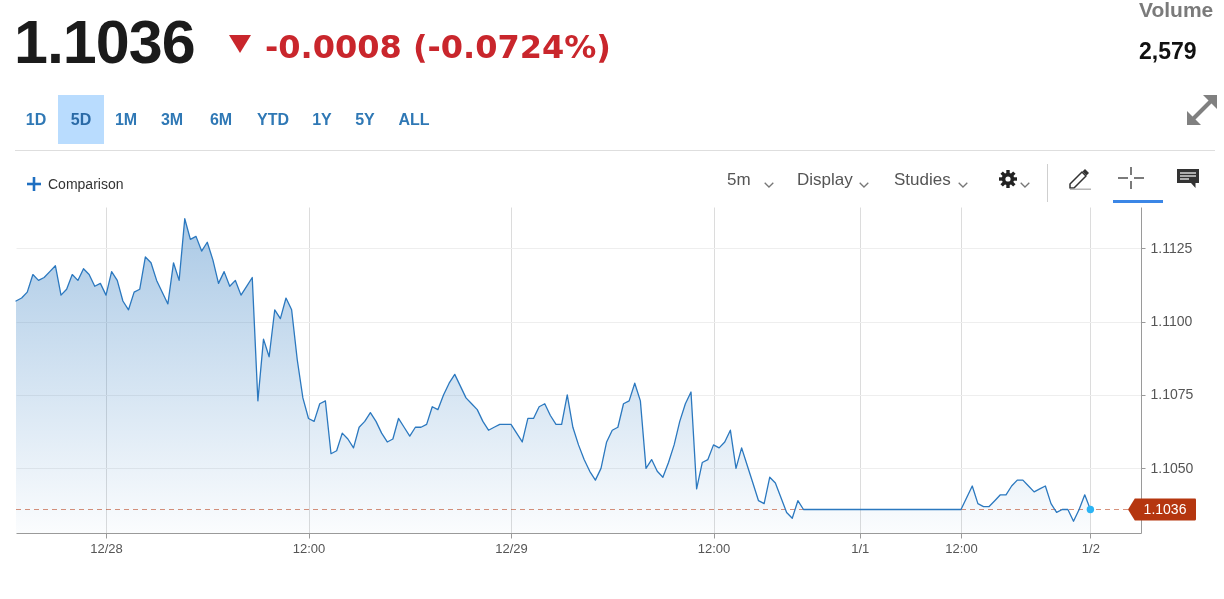 The height and width of the screenshot is (599, 1224). Describe the element at coordinates (1168, 51) in the screenshot. I see `text: 2,579` at that location.